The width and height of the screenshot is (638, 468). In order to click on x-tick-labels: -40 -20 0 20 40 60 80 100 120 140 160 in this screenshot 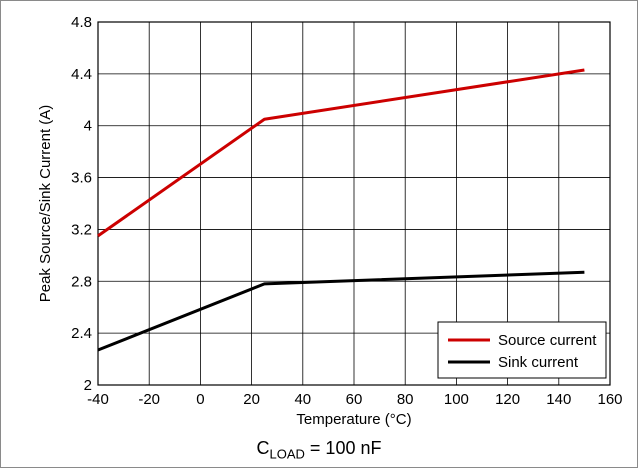, I will do `click(354, 399)`.